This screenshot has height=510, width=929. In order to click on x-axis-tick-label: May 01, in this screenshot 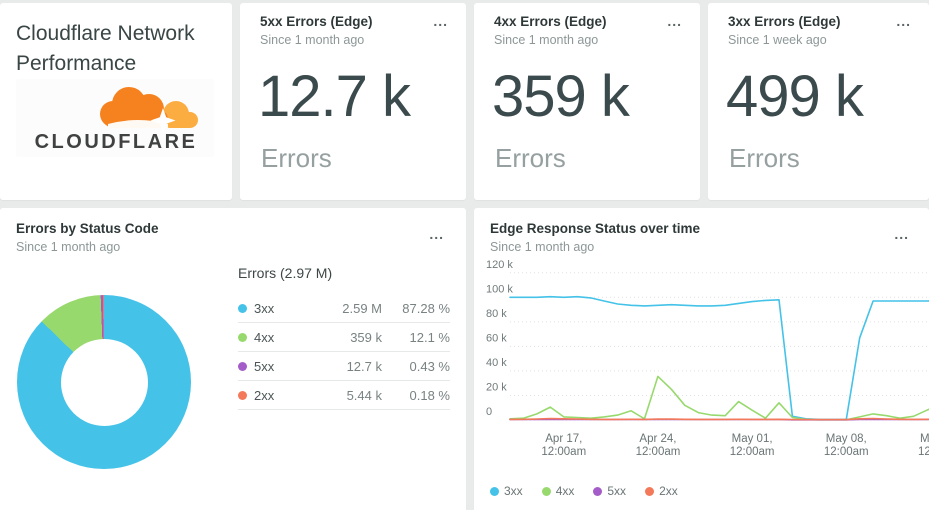, I will do `click(752, 439)`.